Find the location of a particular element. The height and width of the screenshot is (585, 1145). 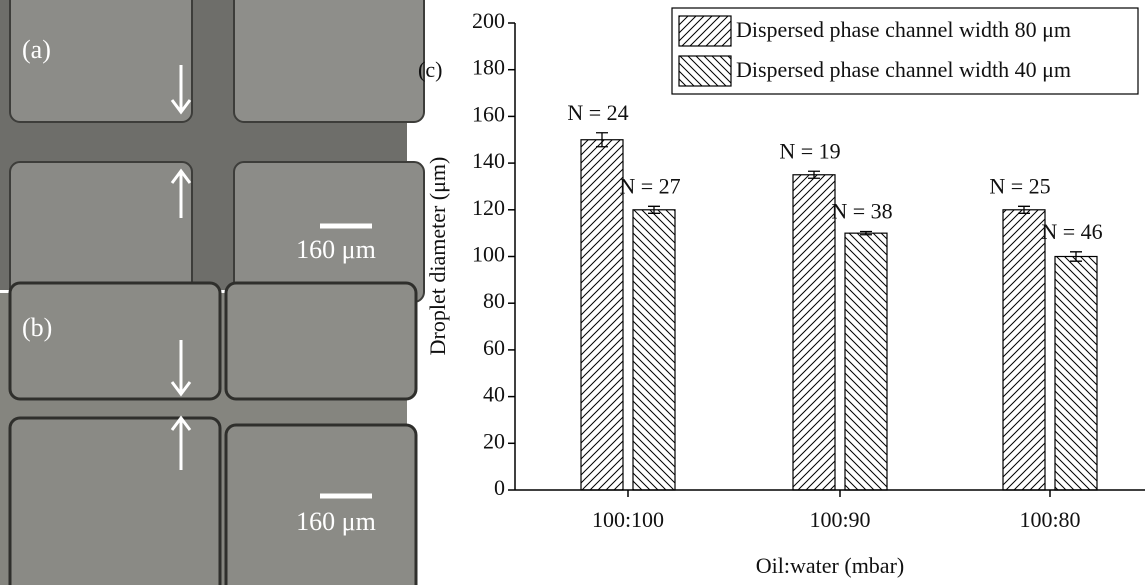

n-label: N = 24 is located at coordinates (597, 112).